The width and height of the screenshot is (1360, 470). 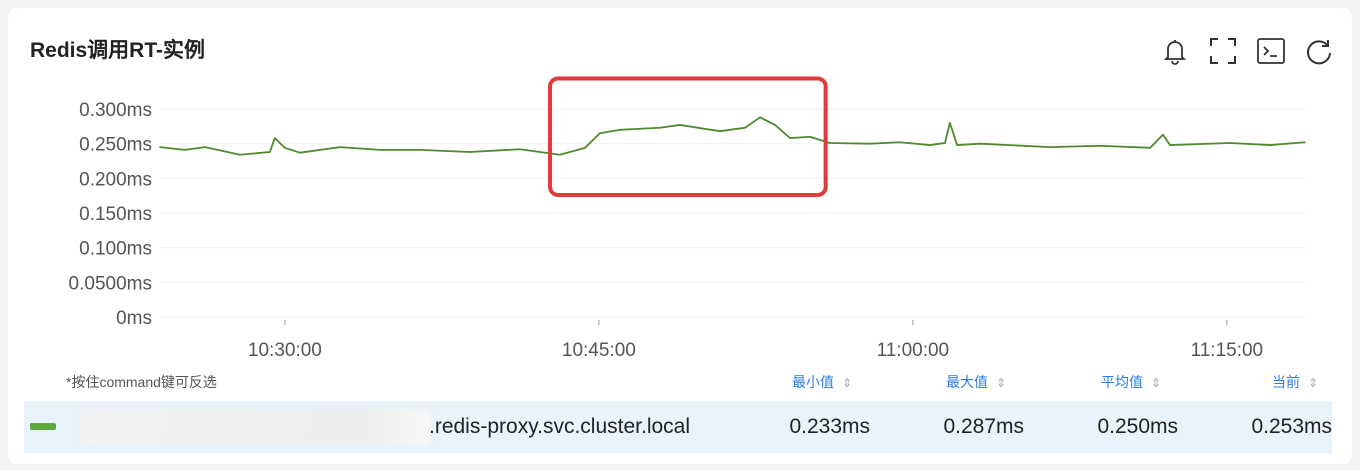 What do you see at coordinates (688, 136) in the screenshot?
I see `highlight-box` at bounding box center [688, 136].